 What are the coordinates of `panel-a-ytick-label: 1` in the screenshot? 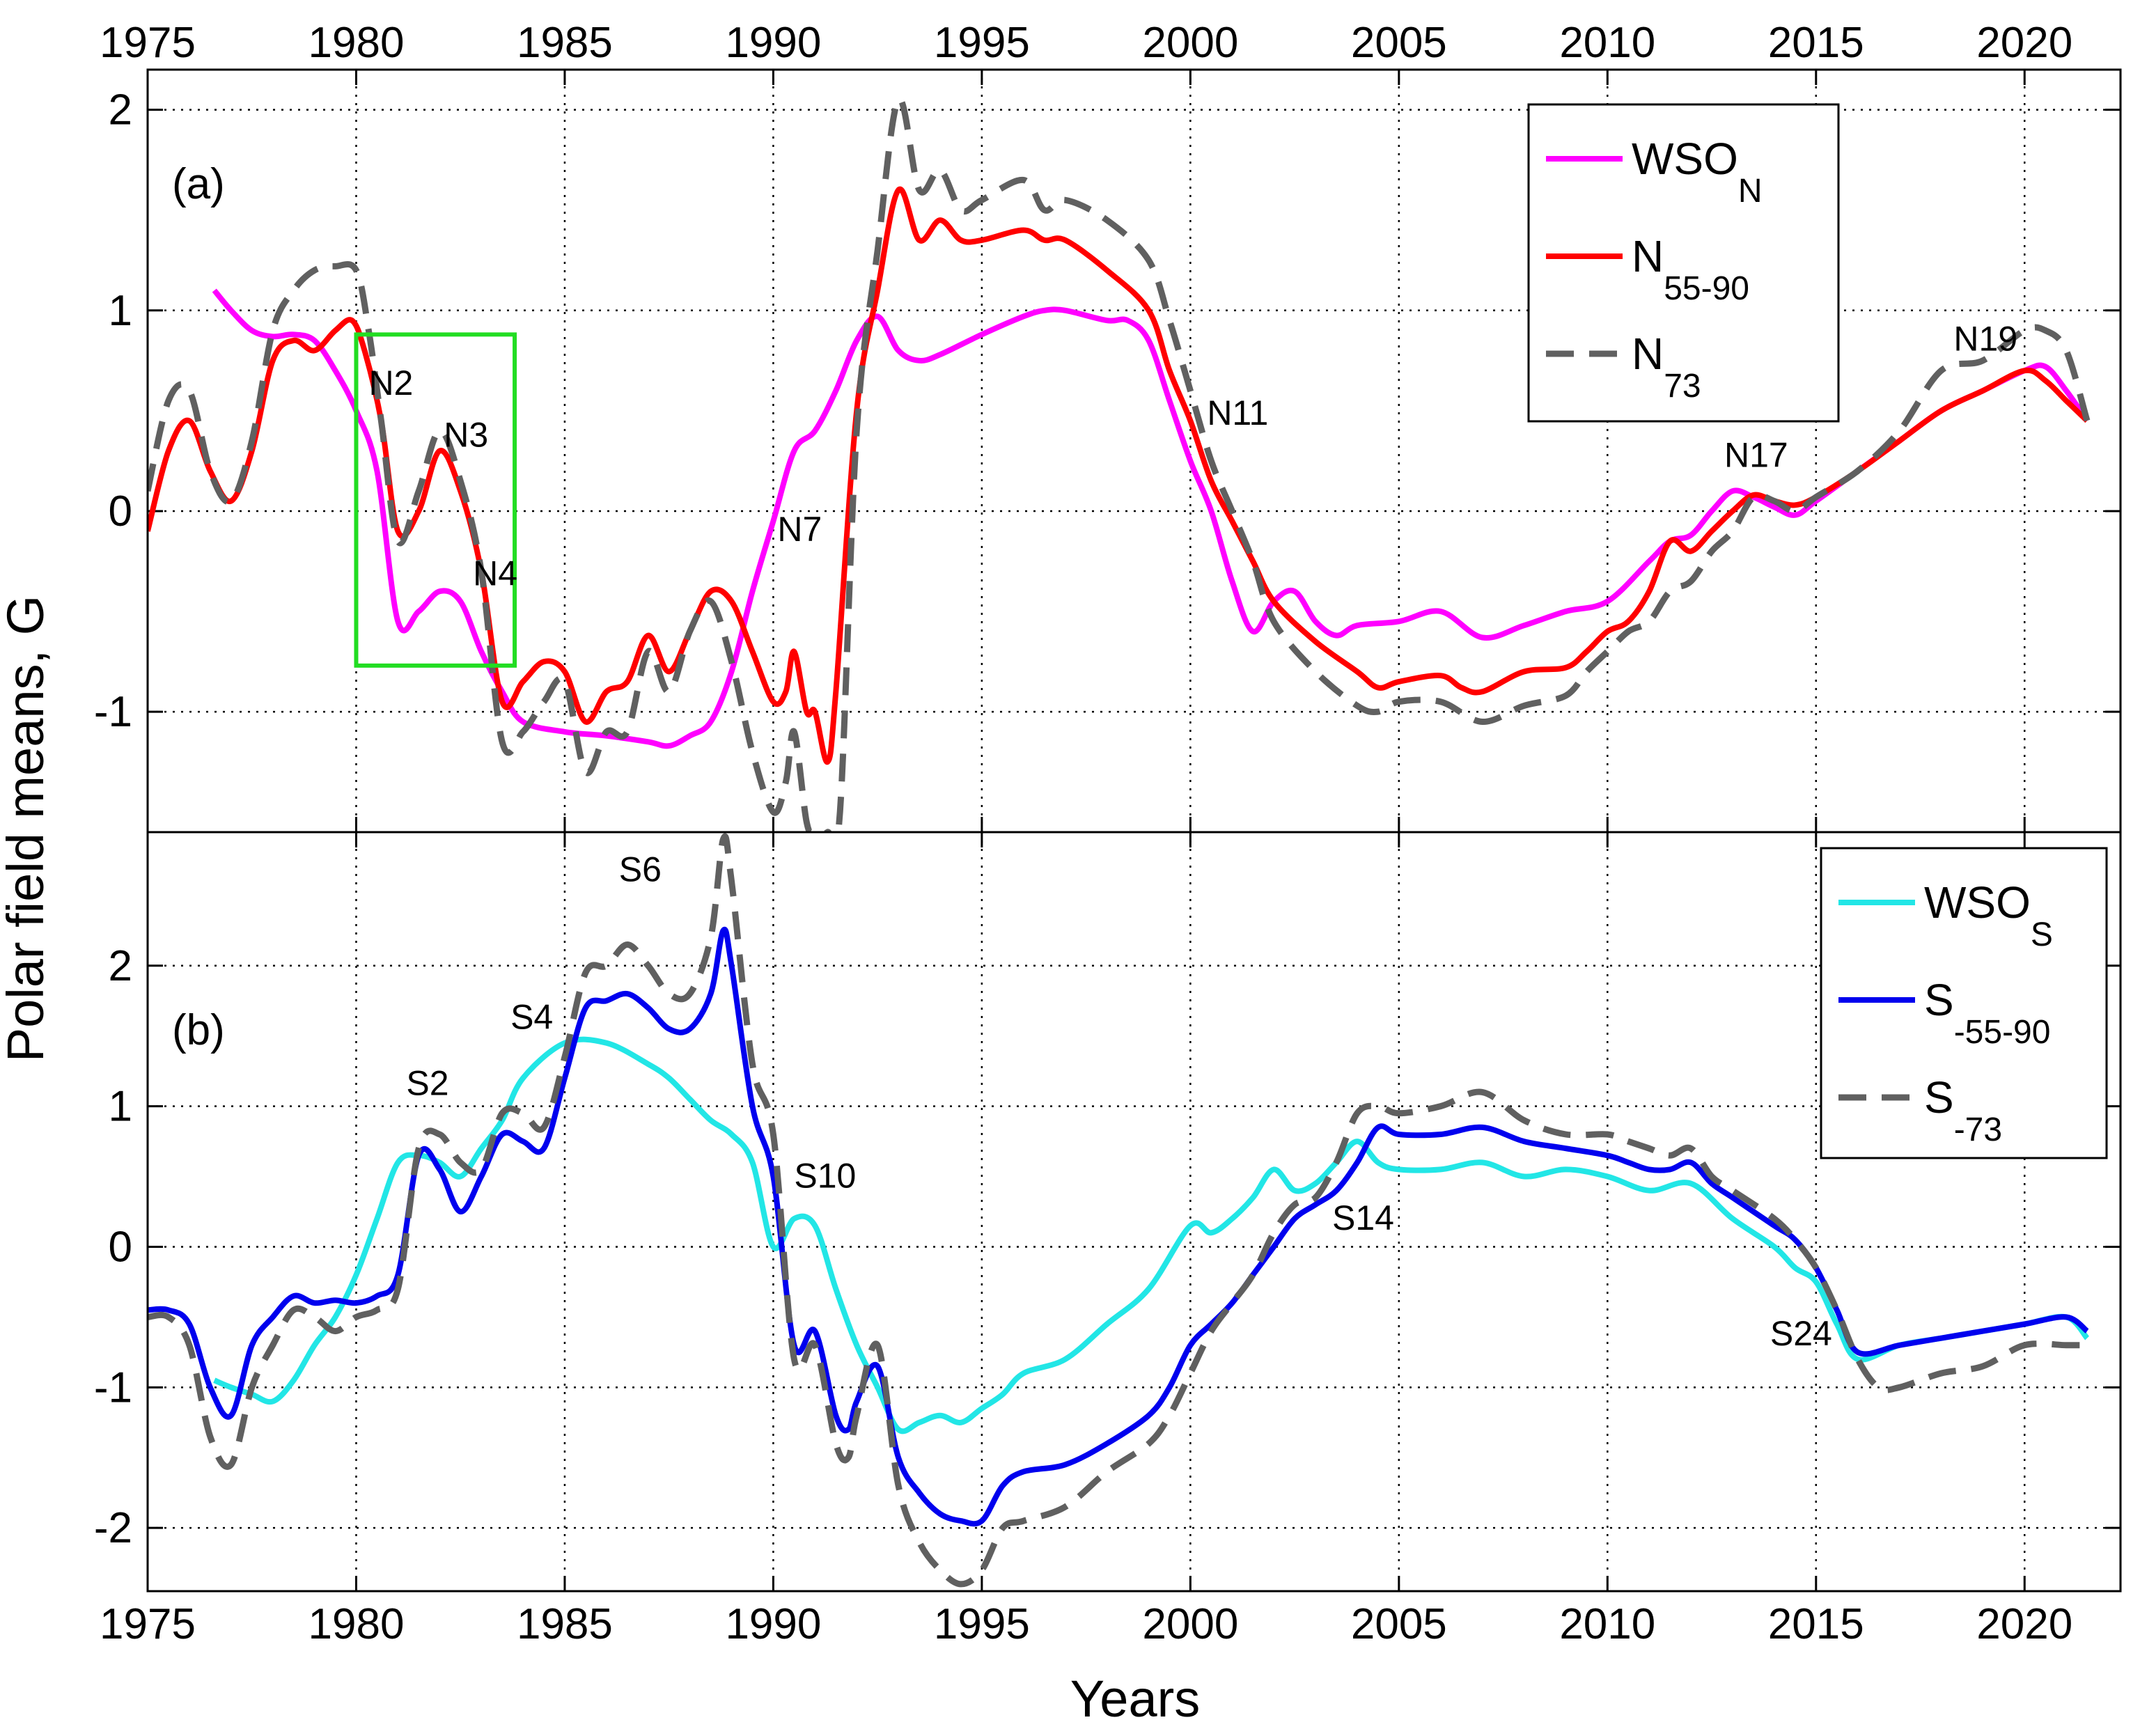 It's located at (121, 311).